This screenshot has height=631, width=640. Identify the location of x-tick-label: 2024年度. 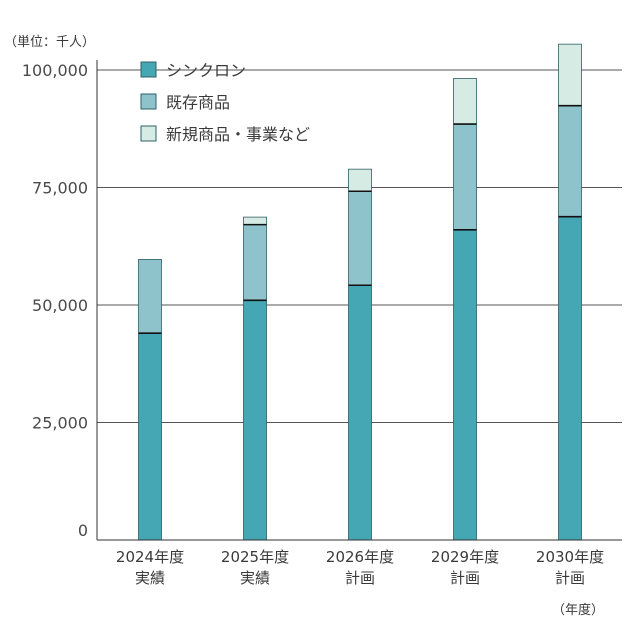
(150, 557).